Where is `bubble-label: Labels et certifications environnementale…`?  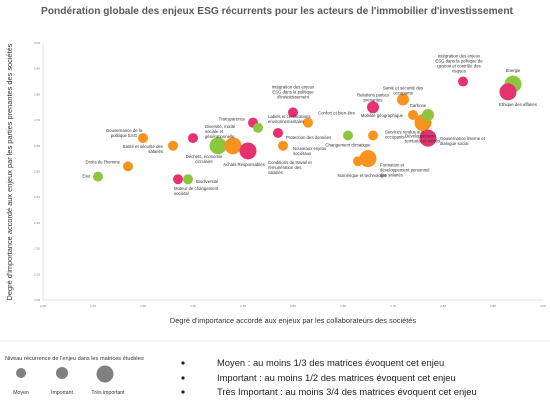
bubble-label: Labels et certifications environnementale… is located at coordinates (289, 119).